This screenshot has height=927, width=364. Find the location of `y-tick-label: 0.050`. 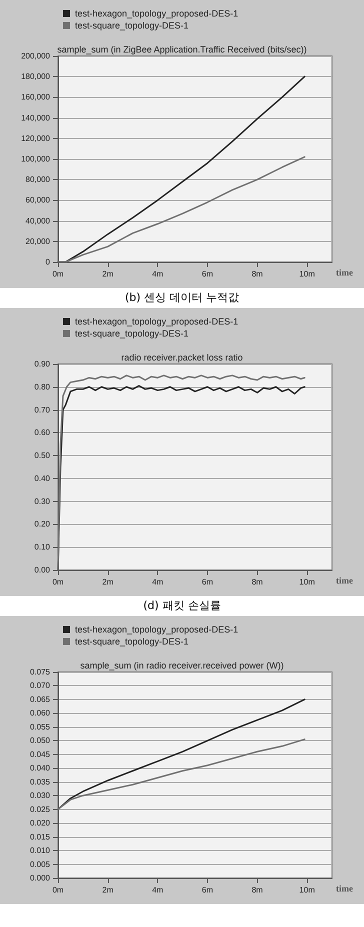

y-tick-label: 0.050 is located at coordinates (40, 741).